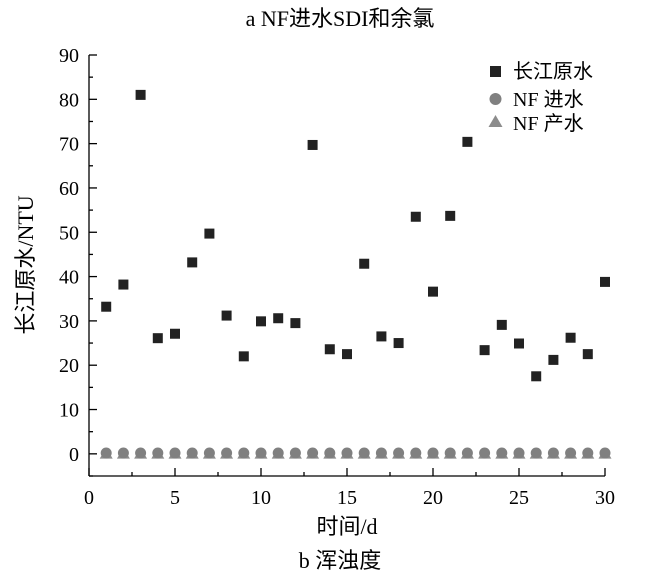 The width and height of the screenshot is (671, 575). Describe the element at coordinates (495, 99) in the screenshot. I see `legend-circle-marker` at that location.